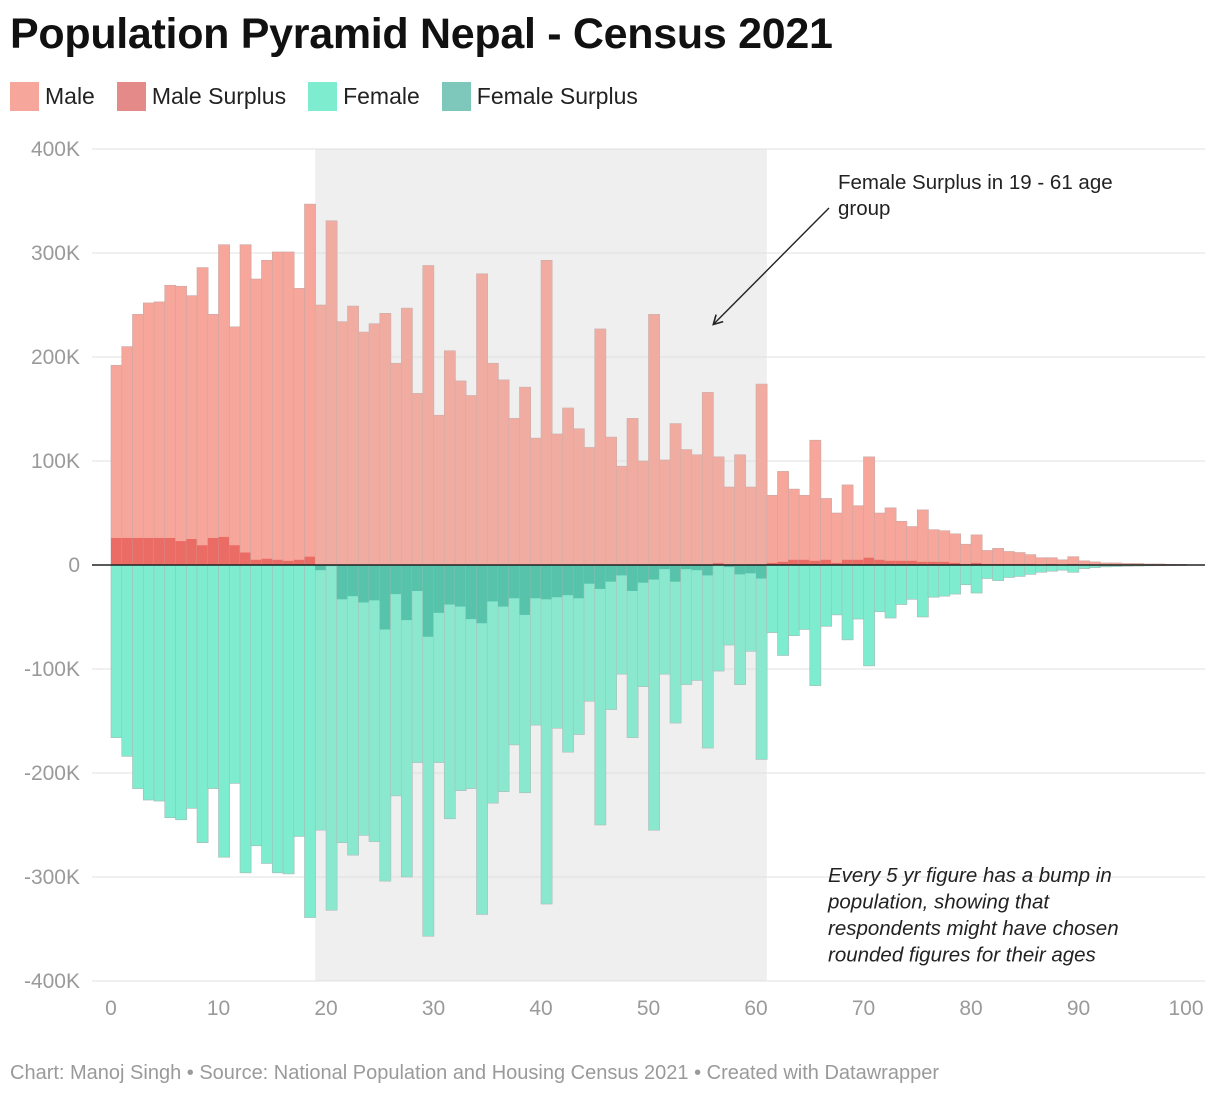 The image size is (1220, 1100). What do you see at coordinates (421, 34) in the screenshot?
I see `chart-title: Population Pyramid Nepal - Census 2021` at bounding box center [421, 34].